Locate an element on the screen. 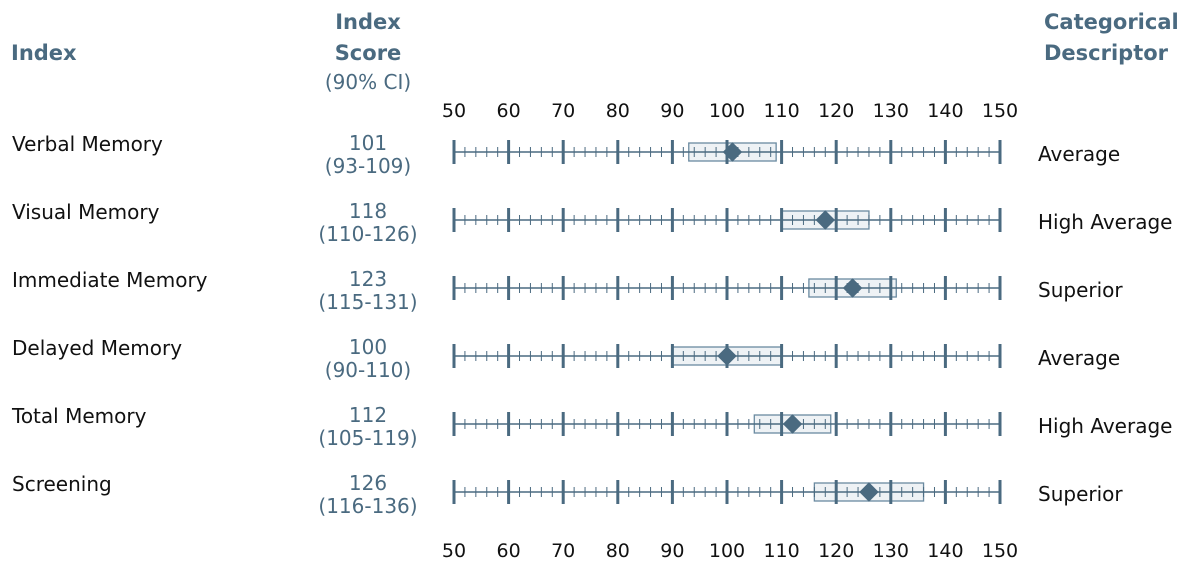 The image size is (1202, 561). bottom-tick-label: 80 is located at coordinates (618, 550).